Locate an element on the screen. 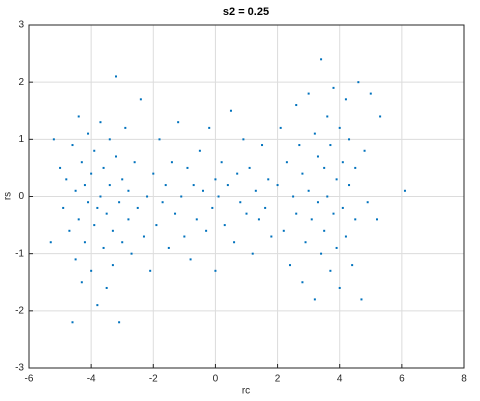 Image resolution: width=480 pixels, height=401 pixels. y-tick-label: 0 is located at coordinates (21, 196).